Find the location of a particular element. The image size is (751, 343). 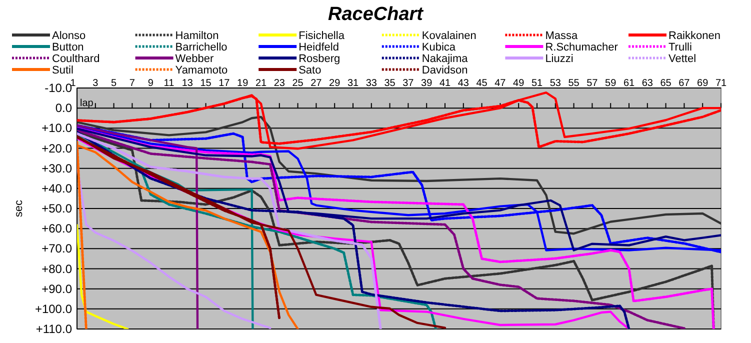

x-tick-label: 35 is located at coordinates (390, 83).